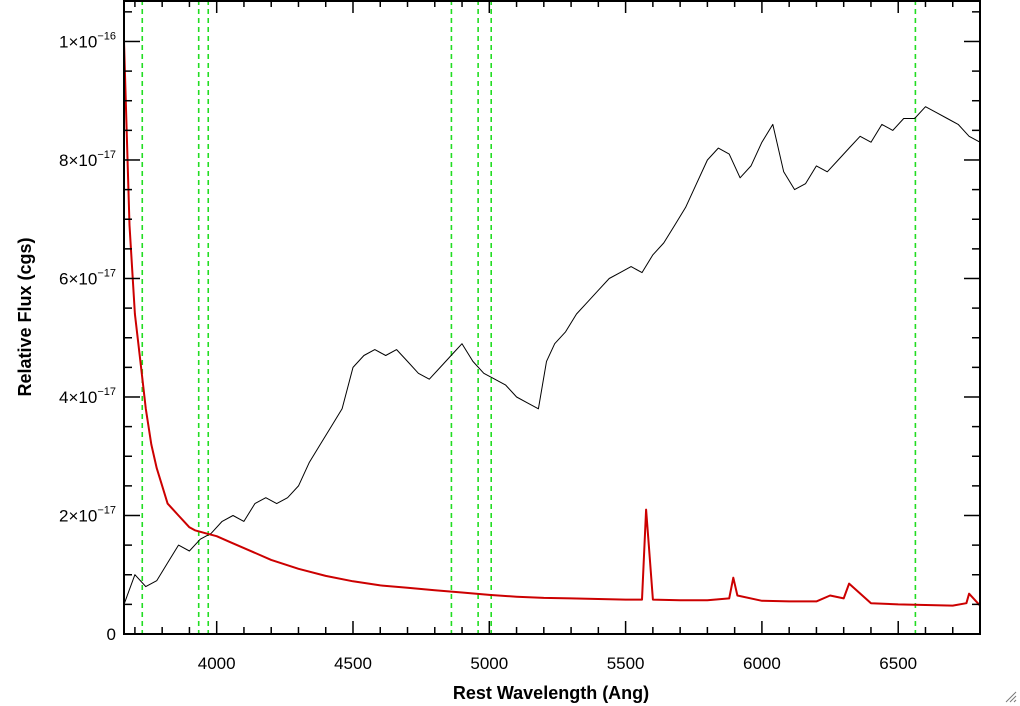 This screenshot has width=1020, height=706. Describe the element at coordinates (1011, 697) in the screenshot. I see `resize-grip-icon` at that location.